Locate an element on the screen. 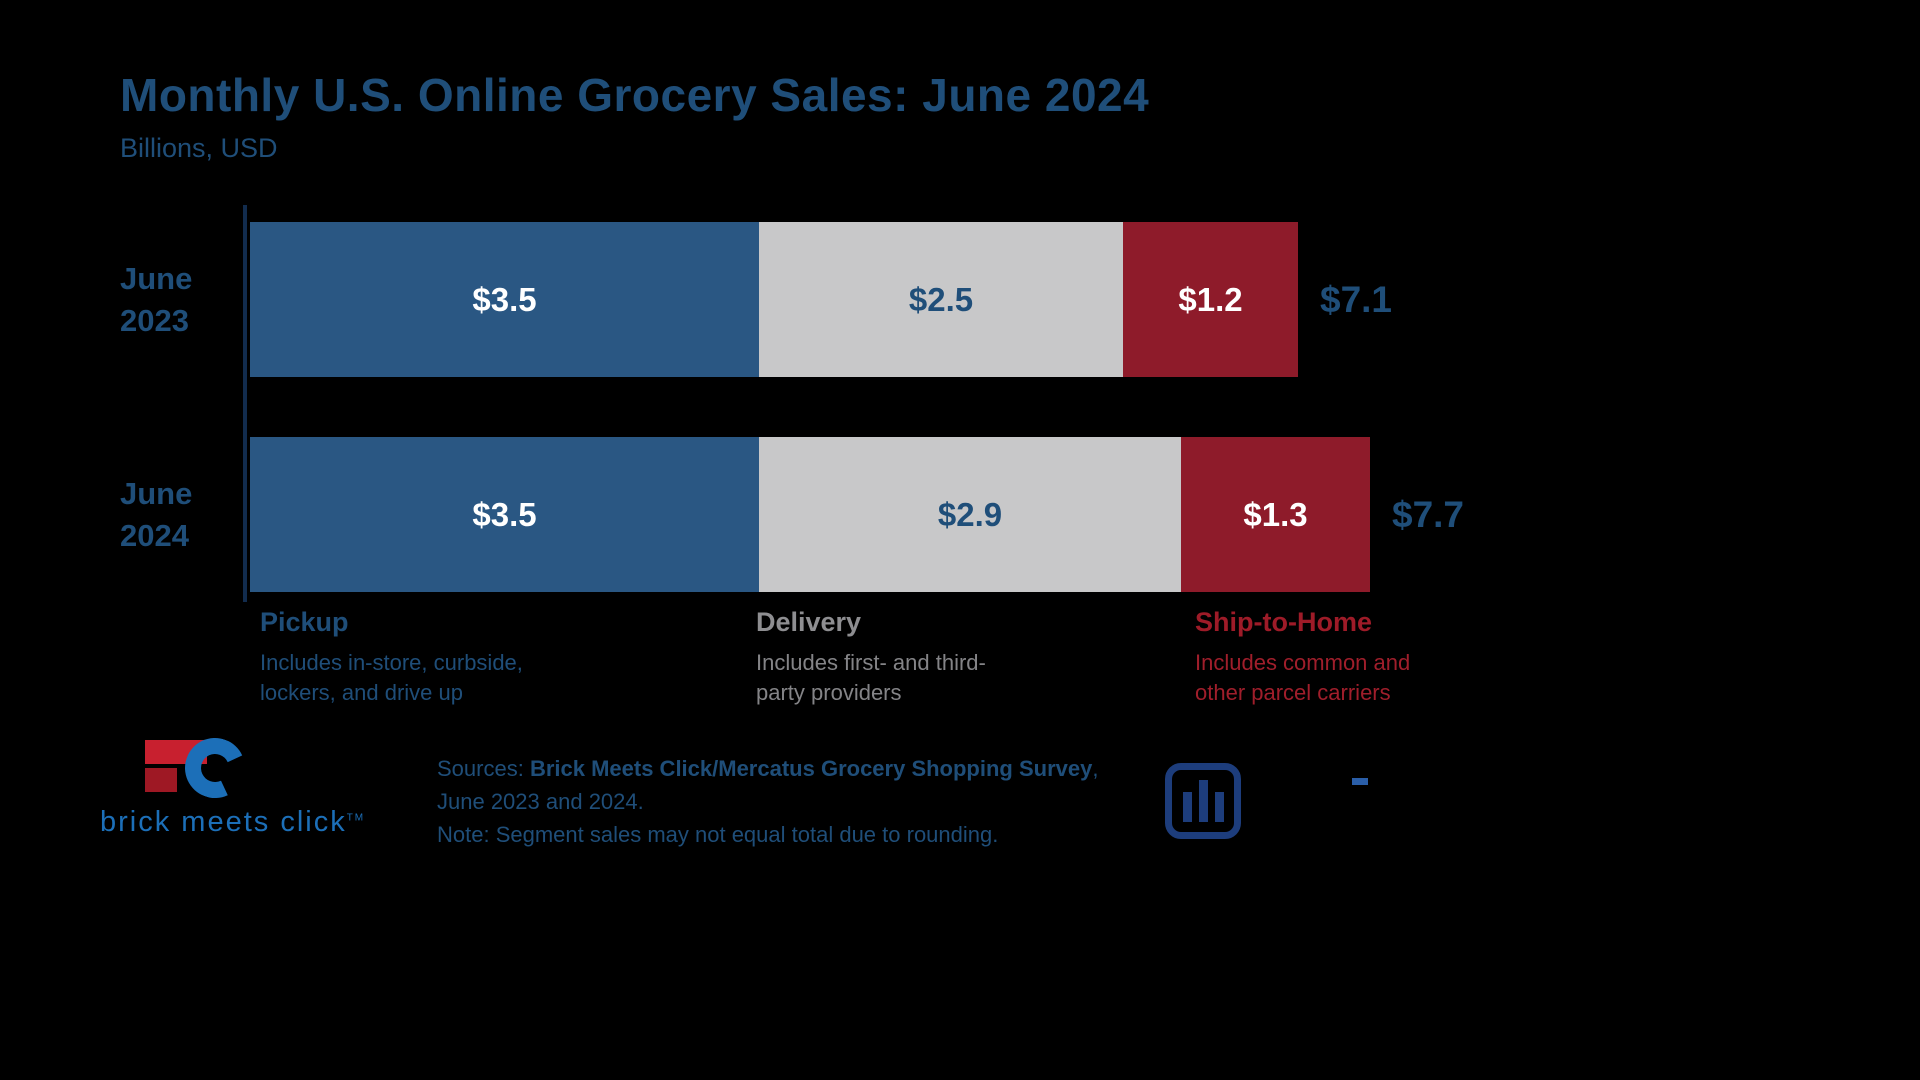  bar-2024-delivery-segment: $2.9 is located at coordinates (970, 514).